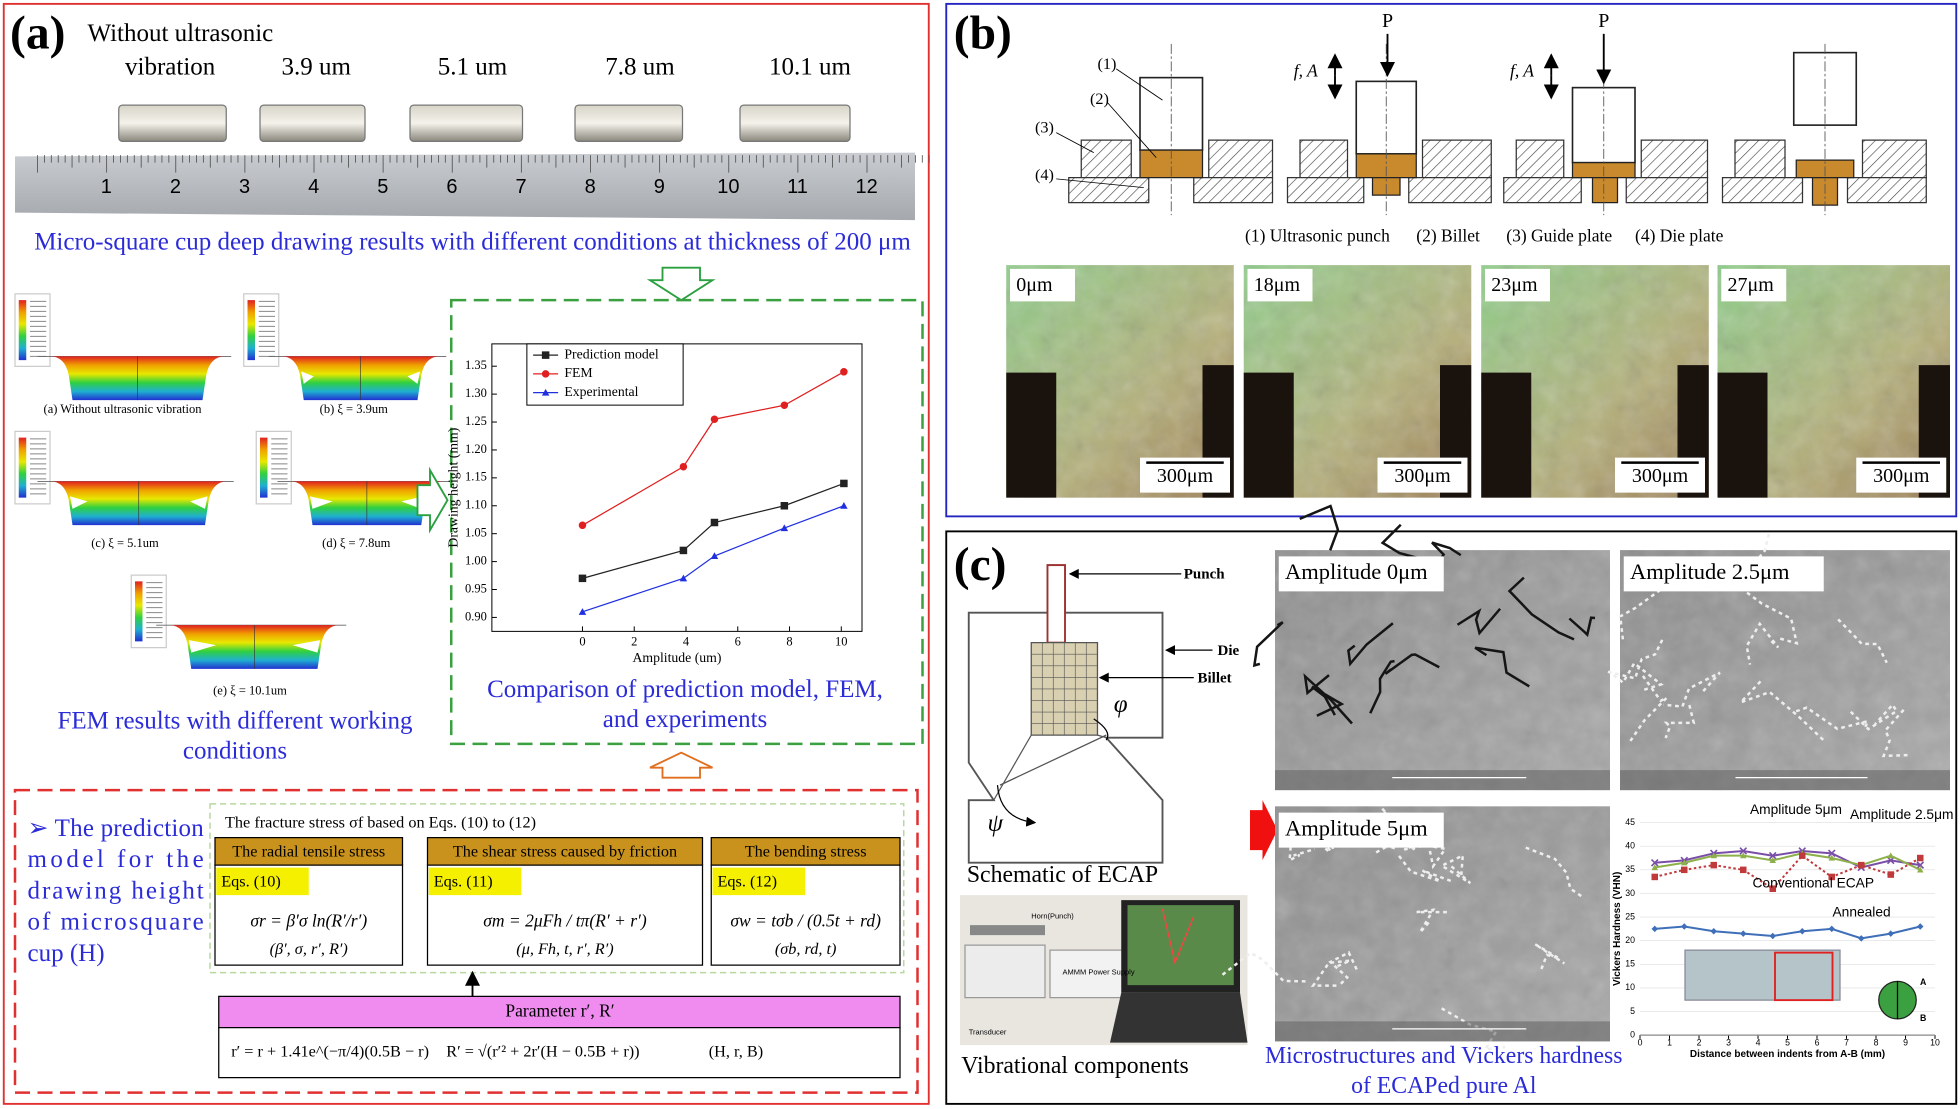 Image resolution: width=1960 pixels, height=1109 pixels. Describe the element at coordinates (1356, 571) in the screenshot. I see `sem-label: Amplitude 0μm` at that location.